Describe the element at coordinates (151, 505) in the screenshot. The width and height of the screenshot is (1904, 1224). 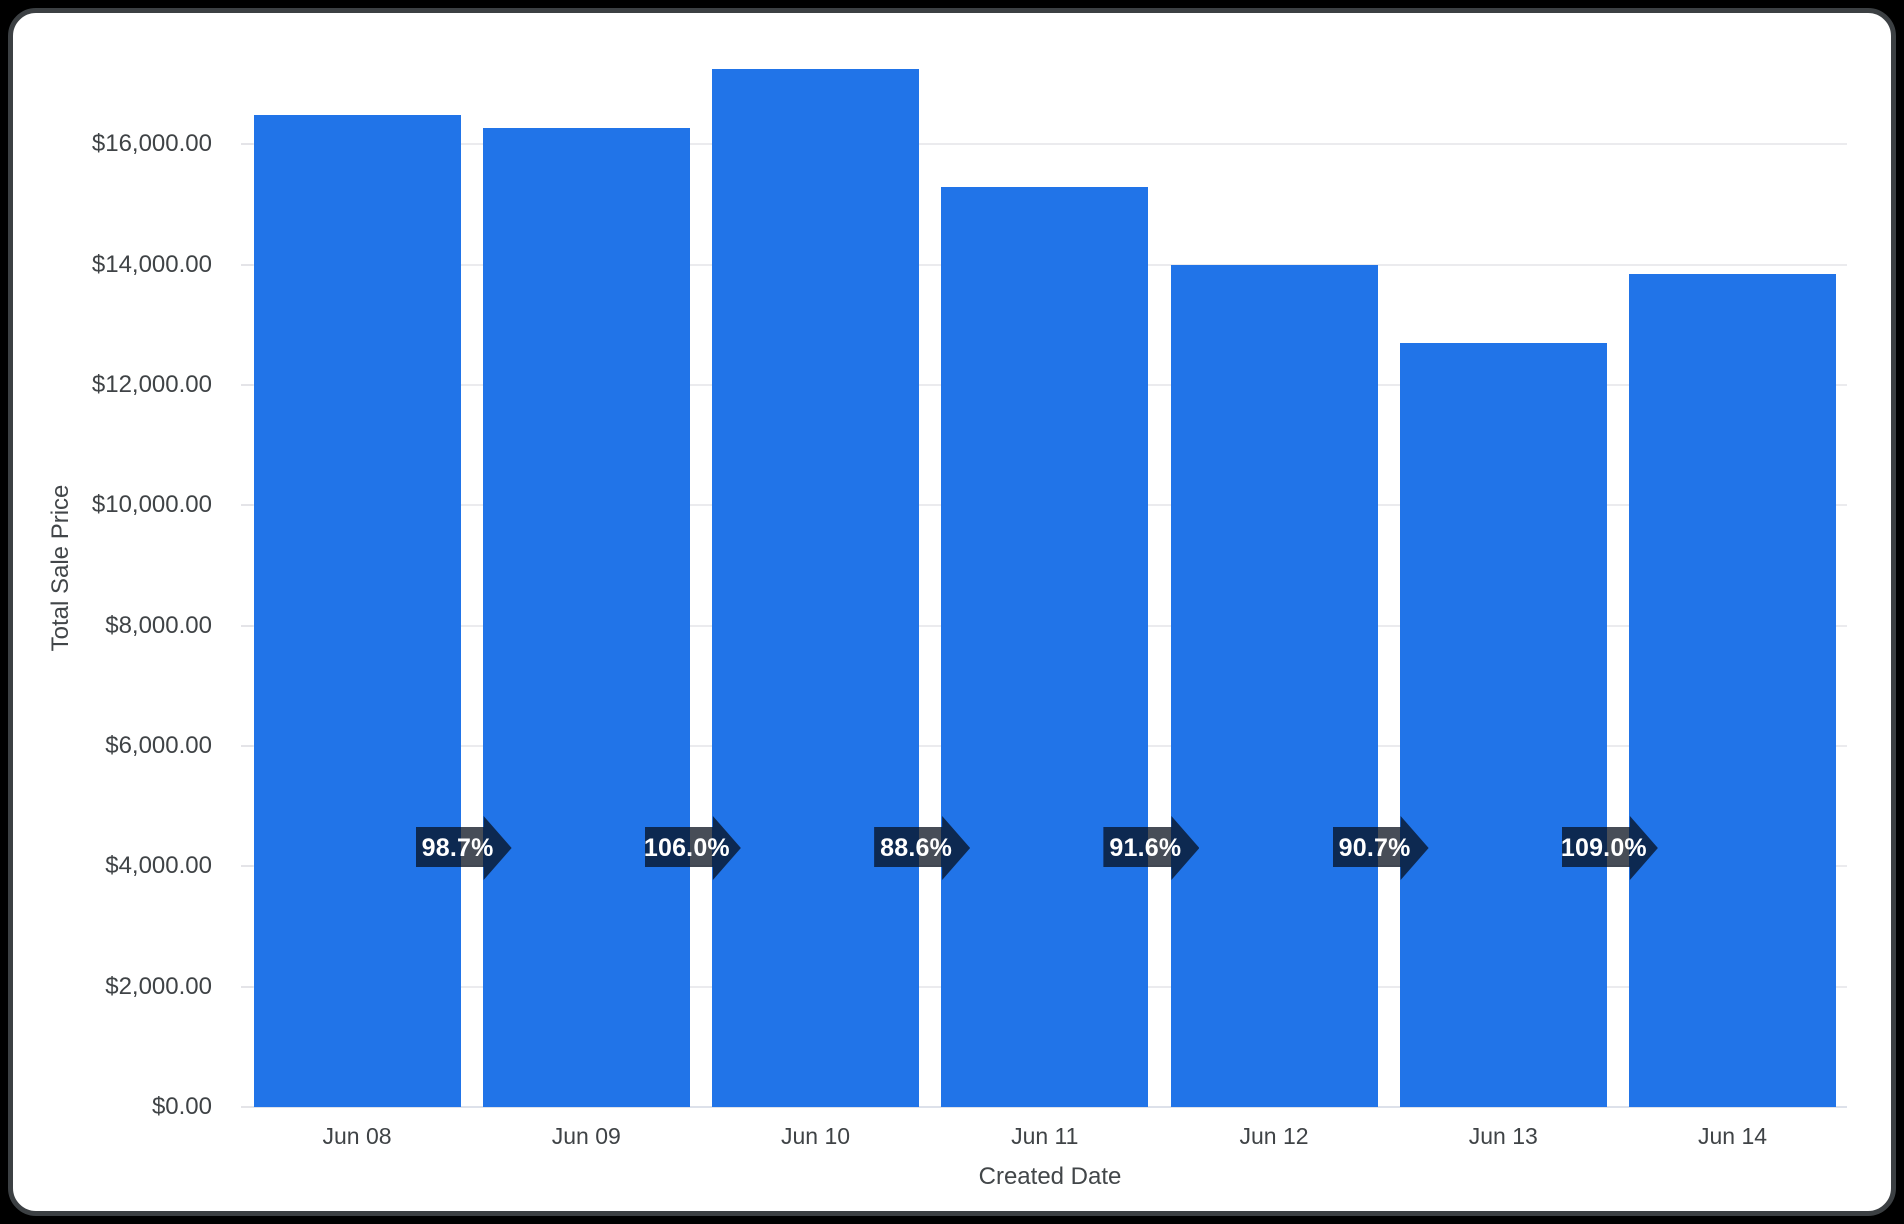
I see `y-tick-label: $10,000.00` at that location.